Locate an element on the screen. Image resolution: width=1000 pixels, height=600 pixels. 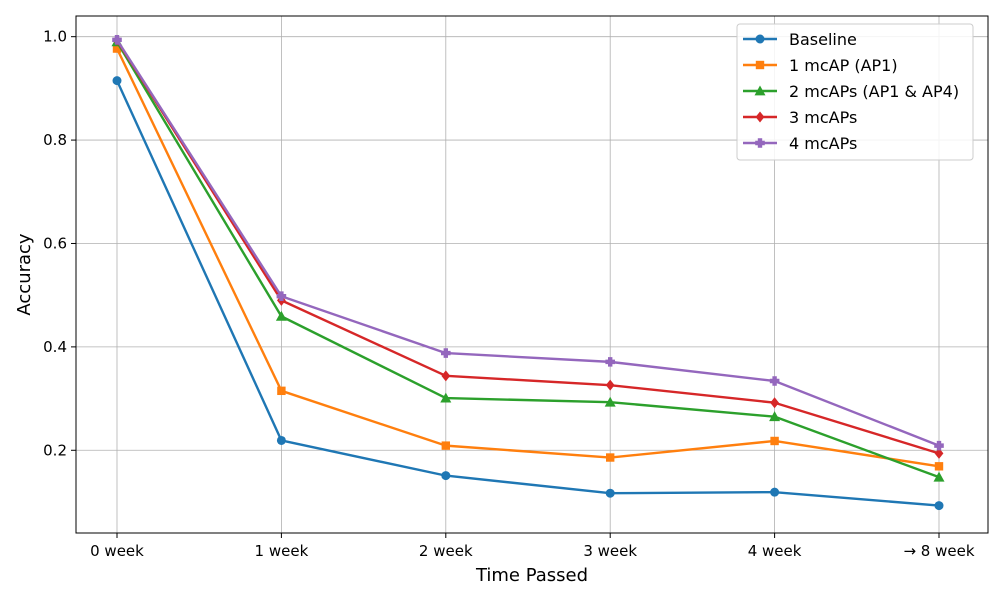
legend-label: 1 mcAP (AP1) is located at coordinates (843, 65).